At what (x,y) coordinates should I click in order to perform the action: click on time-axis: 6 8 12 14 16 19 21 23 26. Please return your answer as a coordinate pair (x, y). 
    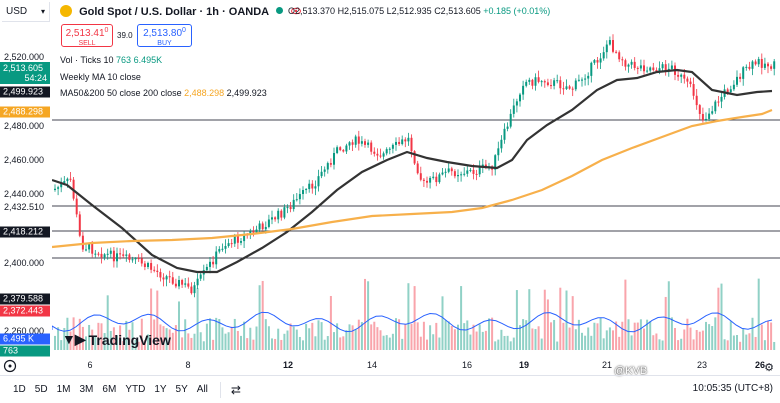
    Looking at the image, I should click on (416, 366).